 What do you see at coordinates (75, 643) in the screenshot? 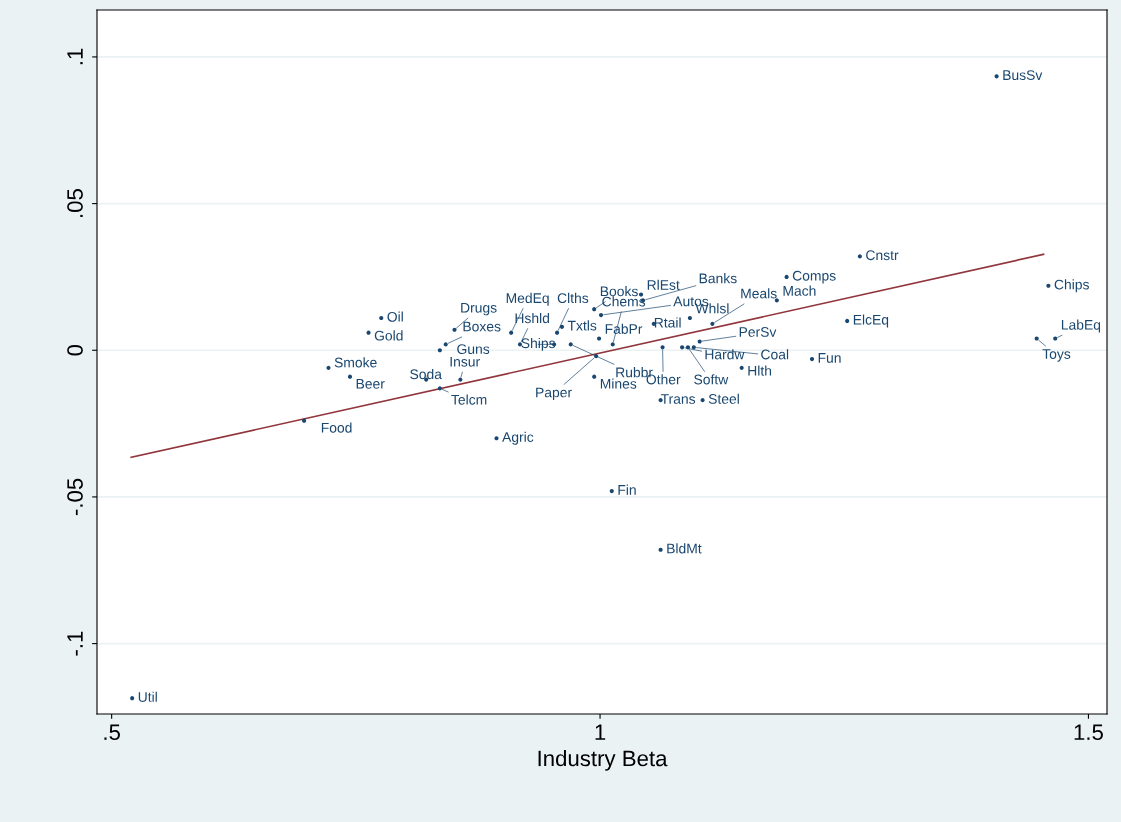
I see `y-tick-label: -.1` at bounding box center [75, 643].